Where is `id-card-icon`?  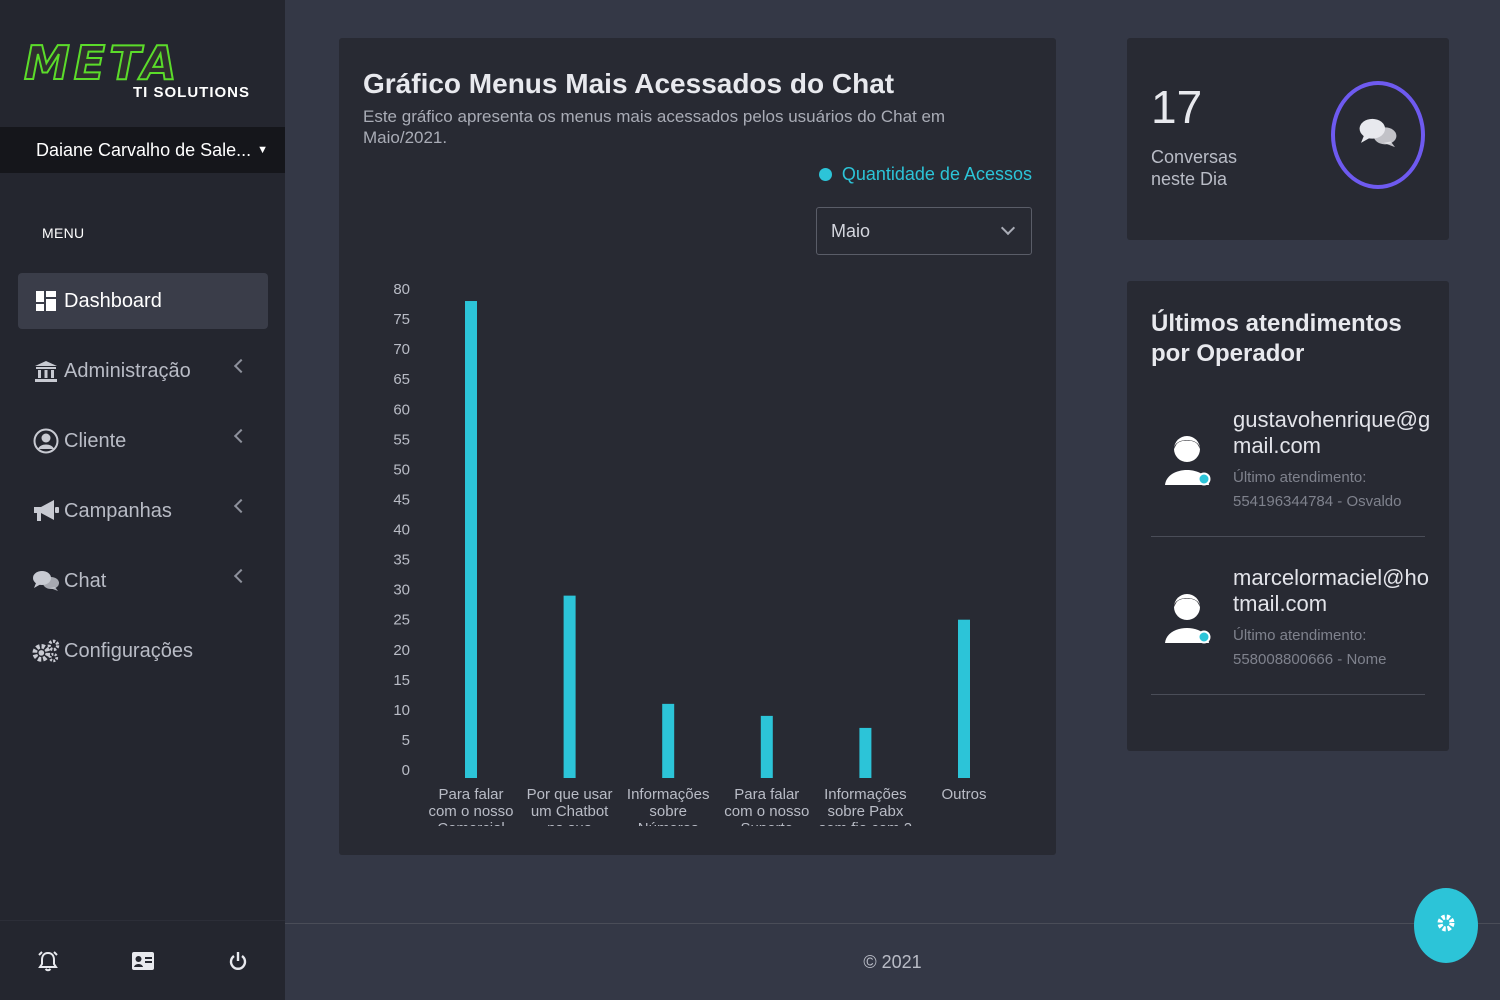 id-card-icon is located at coordinates (143, 961).